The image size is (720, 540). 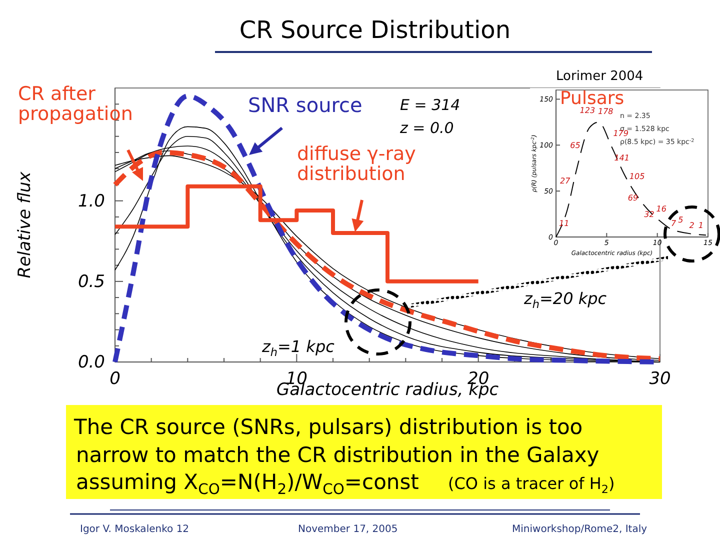 I want to click on y-tick-label: 1.0, so click(x=91, y=201).